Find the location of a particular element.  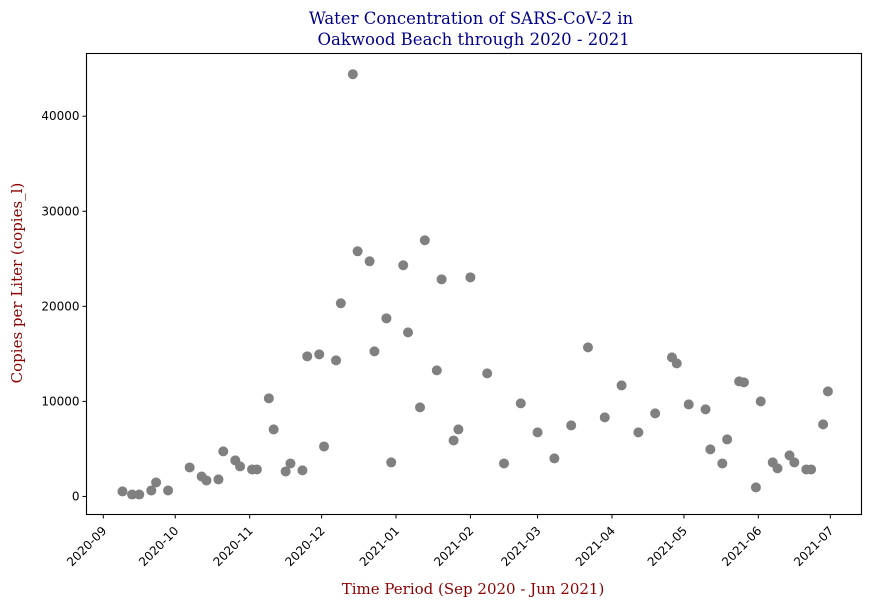

y-tick-label: 20000 is located at coordinates (60, 306).